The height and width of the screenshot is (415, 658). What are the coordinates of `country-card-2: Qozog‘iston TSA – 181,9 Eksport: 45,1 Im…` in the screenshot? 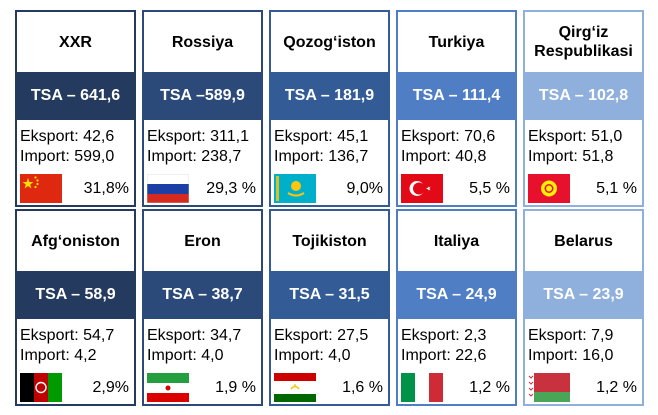 It's located at (329, 108).